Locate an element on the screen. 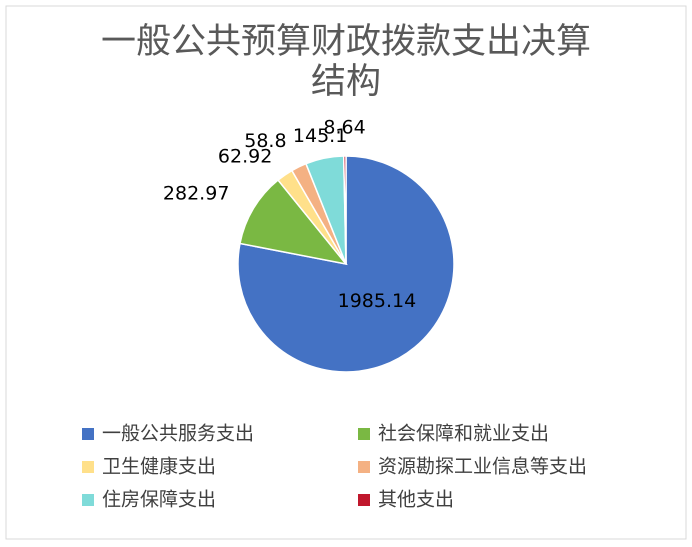  legend-label: 卫生健康支出 is located at coordinates (159, 467).